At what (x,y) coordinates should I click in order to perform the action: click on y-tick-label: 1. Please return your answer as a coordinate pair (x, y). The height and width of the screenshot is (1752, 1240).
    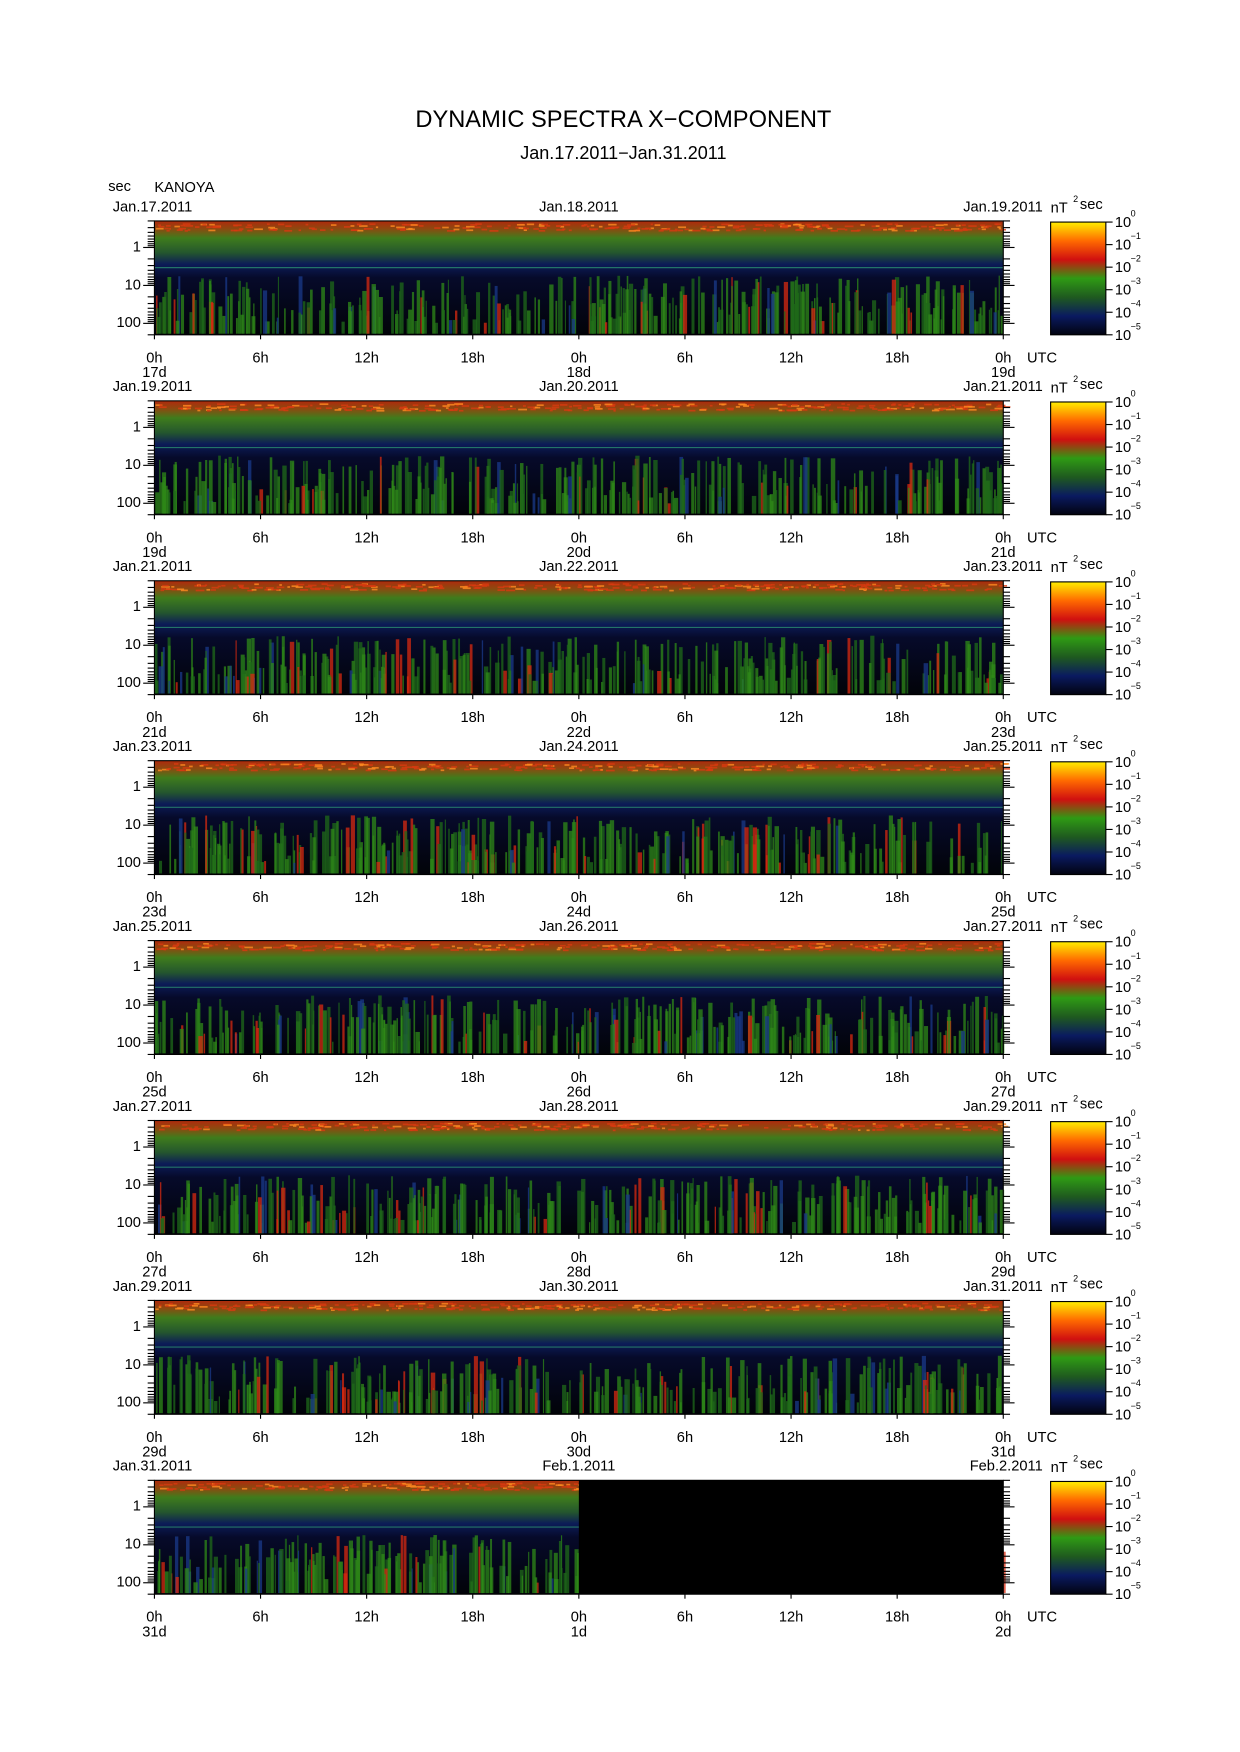
    Looking at the image, I should click on (137, 1327).